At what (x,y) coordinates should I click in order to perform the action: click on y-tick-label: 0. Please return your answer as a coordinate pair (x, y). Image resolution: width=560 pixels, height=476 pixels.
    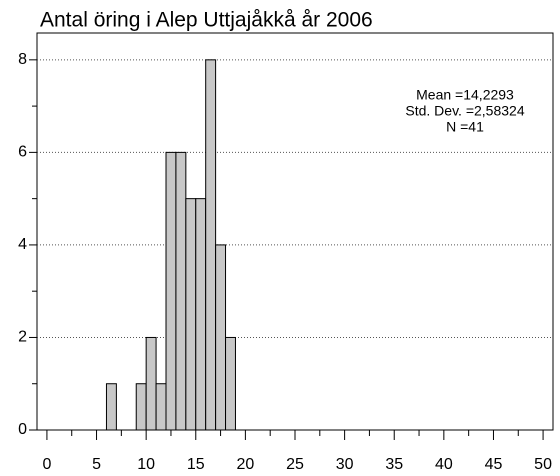
    Looking at the image, I should click on (22, 429).